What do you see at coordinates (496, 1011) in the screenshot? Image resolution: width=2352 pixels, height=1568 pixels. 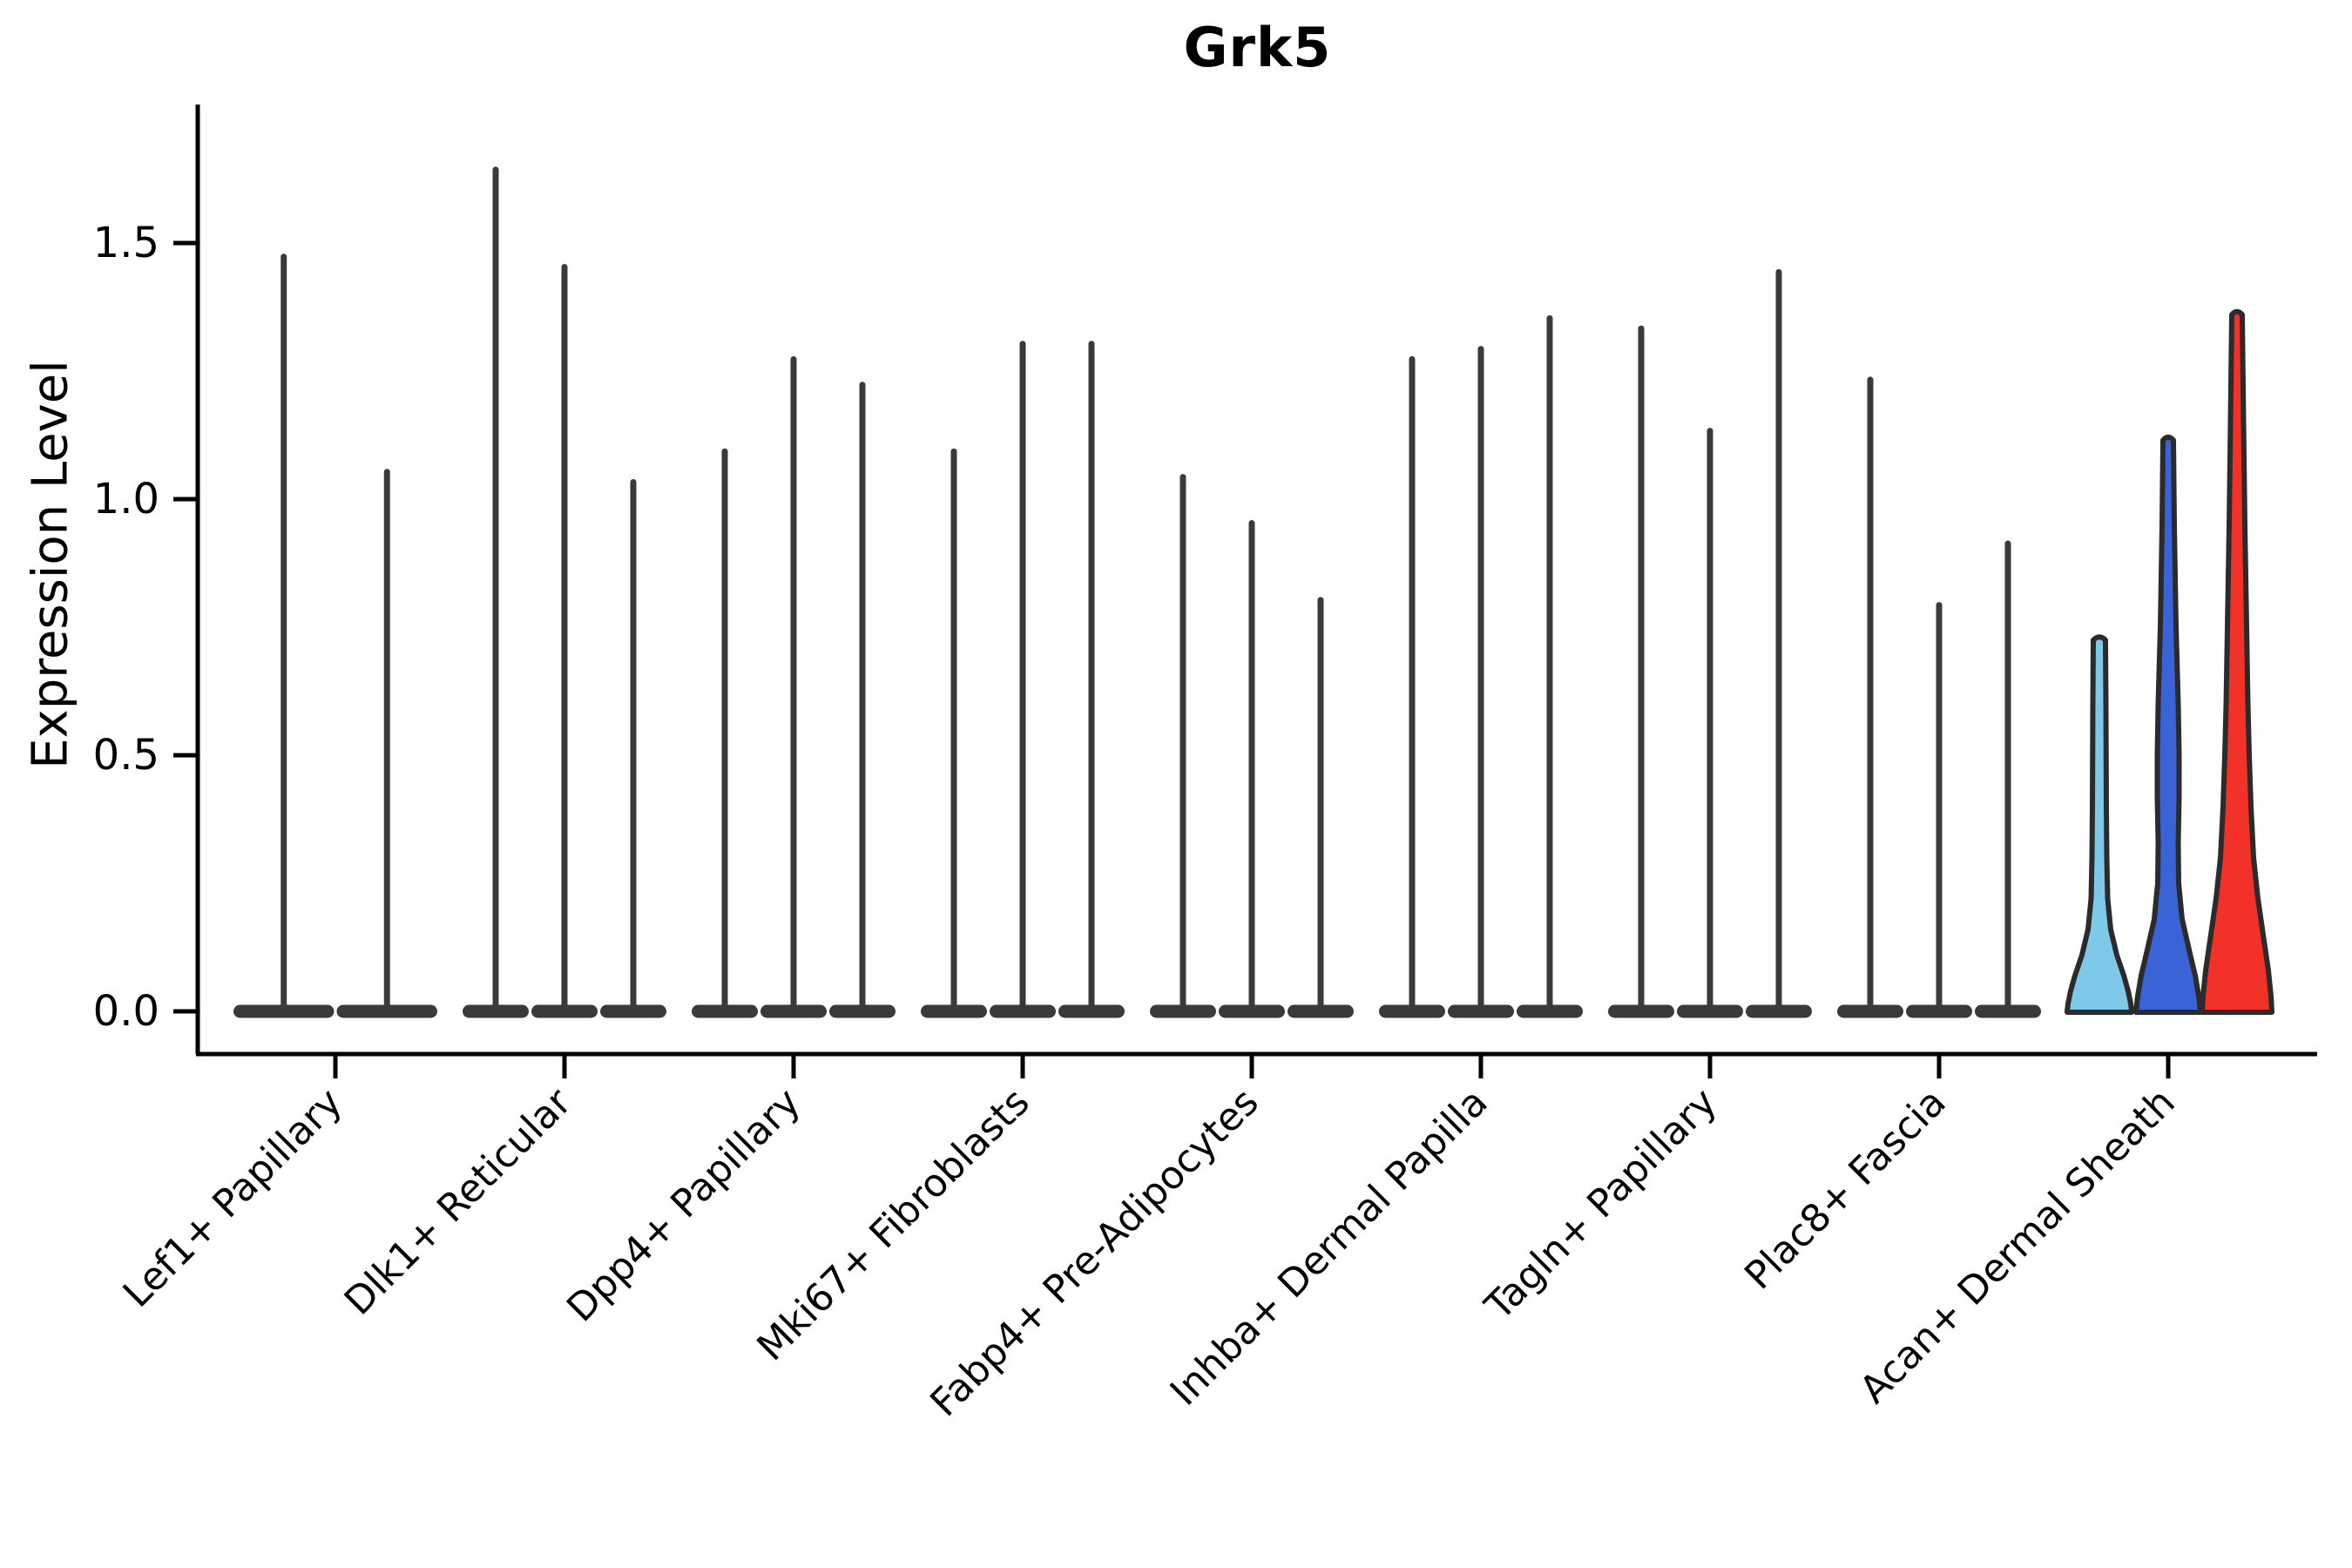 I see `violin-base-group2-v1` at bounding box center [496, 1011].